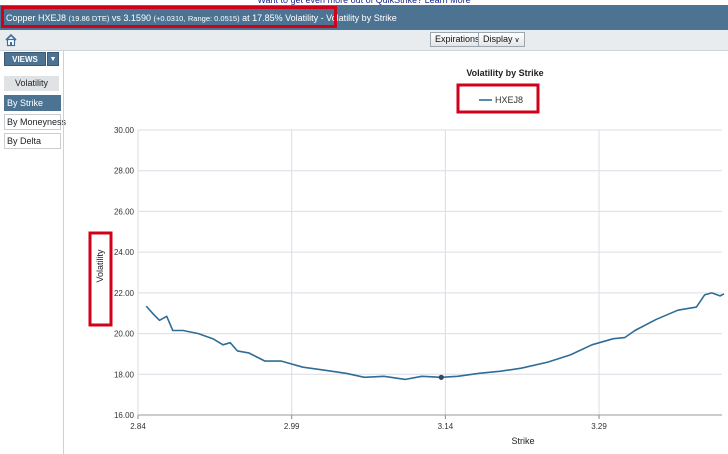  What do you see at coordinates (32, 141) in the screenshot?
I see `sidebar-item-by-delta: By Delta` at bounding box center [32, 141].